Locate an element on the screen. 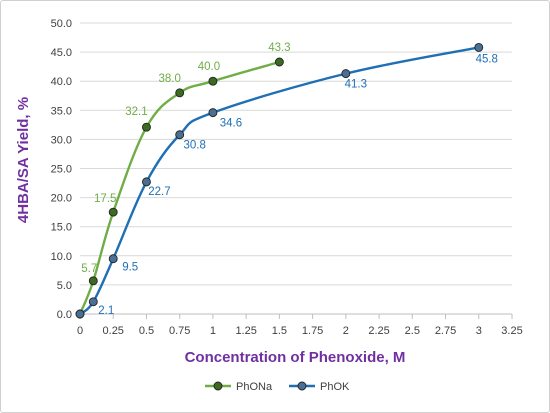  legend-label-phona: PhONa is located at coordinates (254, 387).